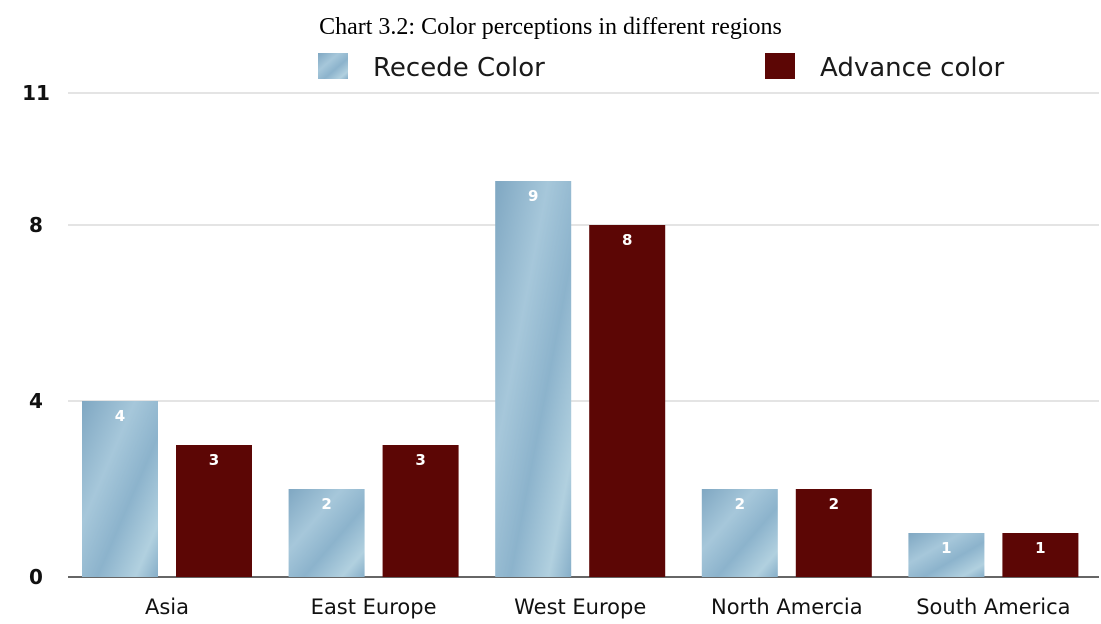 This screenshot has height=624, width=1101. I want to click on bar-value-label: 4, so click(120, 416).